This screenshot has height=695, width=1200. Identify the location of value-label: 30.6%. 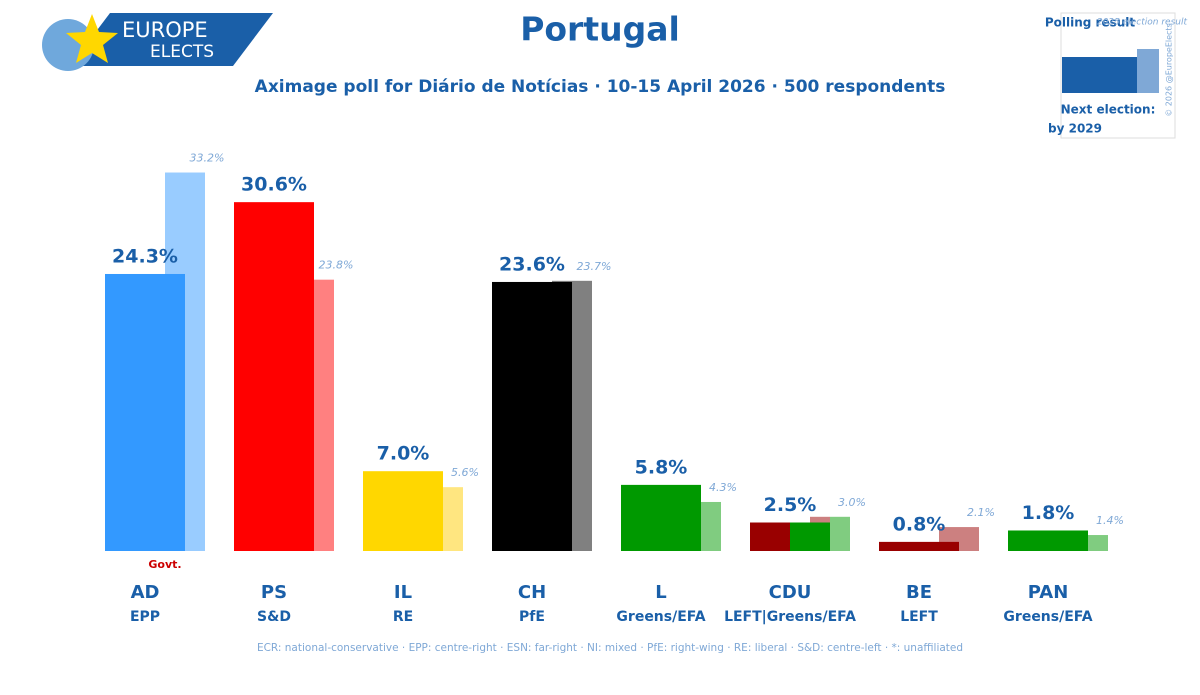
(274, 185).